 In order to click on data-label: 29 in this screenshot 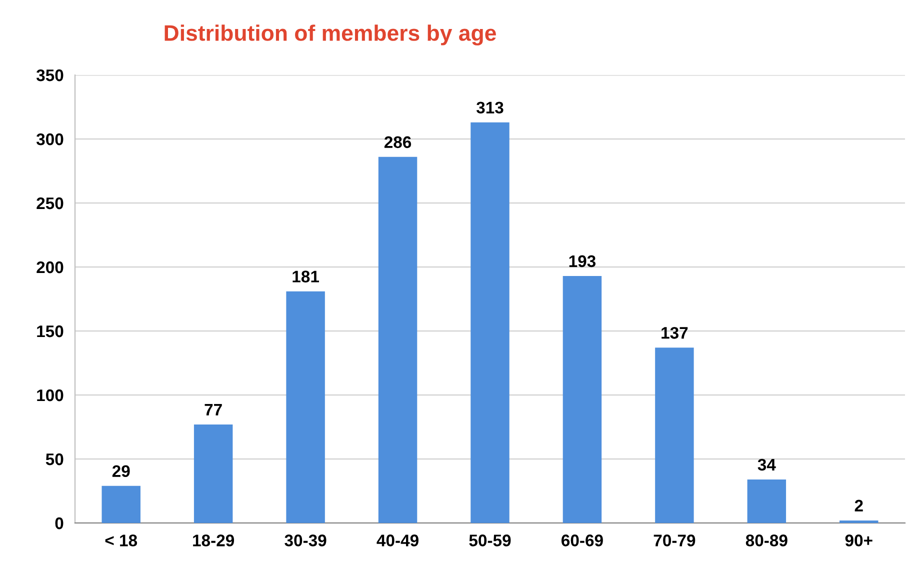, I will do `click(121, 471)`.